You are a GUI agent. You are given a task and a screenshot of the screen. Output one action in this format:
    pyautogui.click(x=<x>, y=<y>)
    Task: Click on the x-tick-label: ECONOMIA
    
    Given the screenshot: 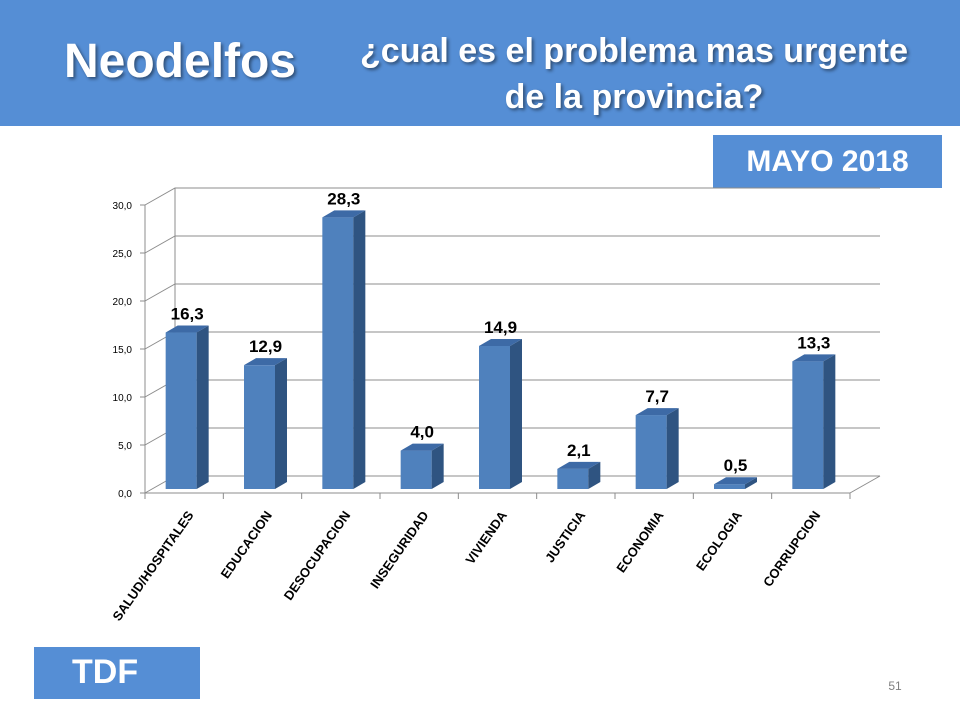 What is the action you would take?
    pyautogui.click(x=640, y=542)
    